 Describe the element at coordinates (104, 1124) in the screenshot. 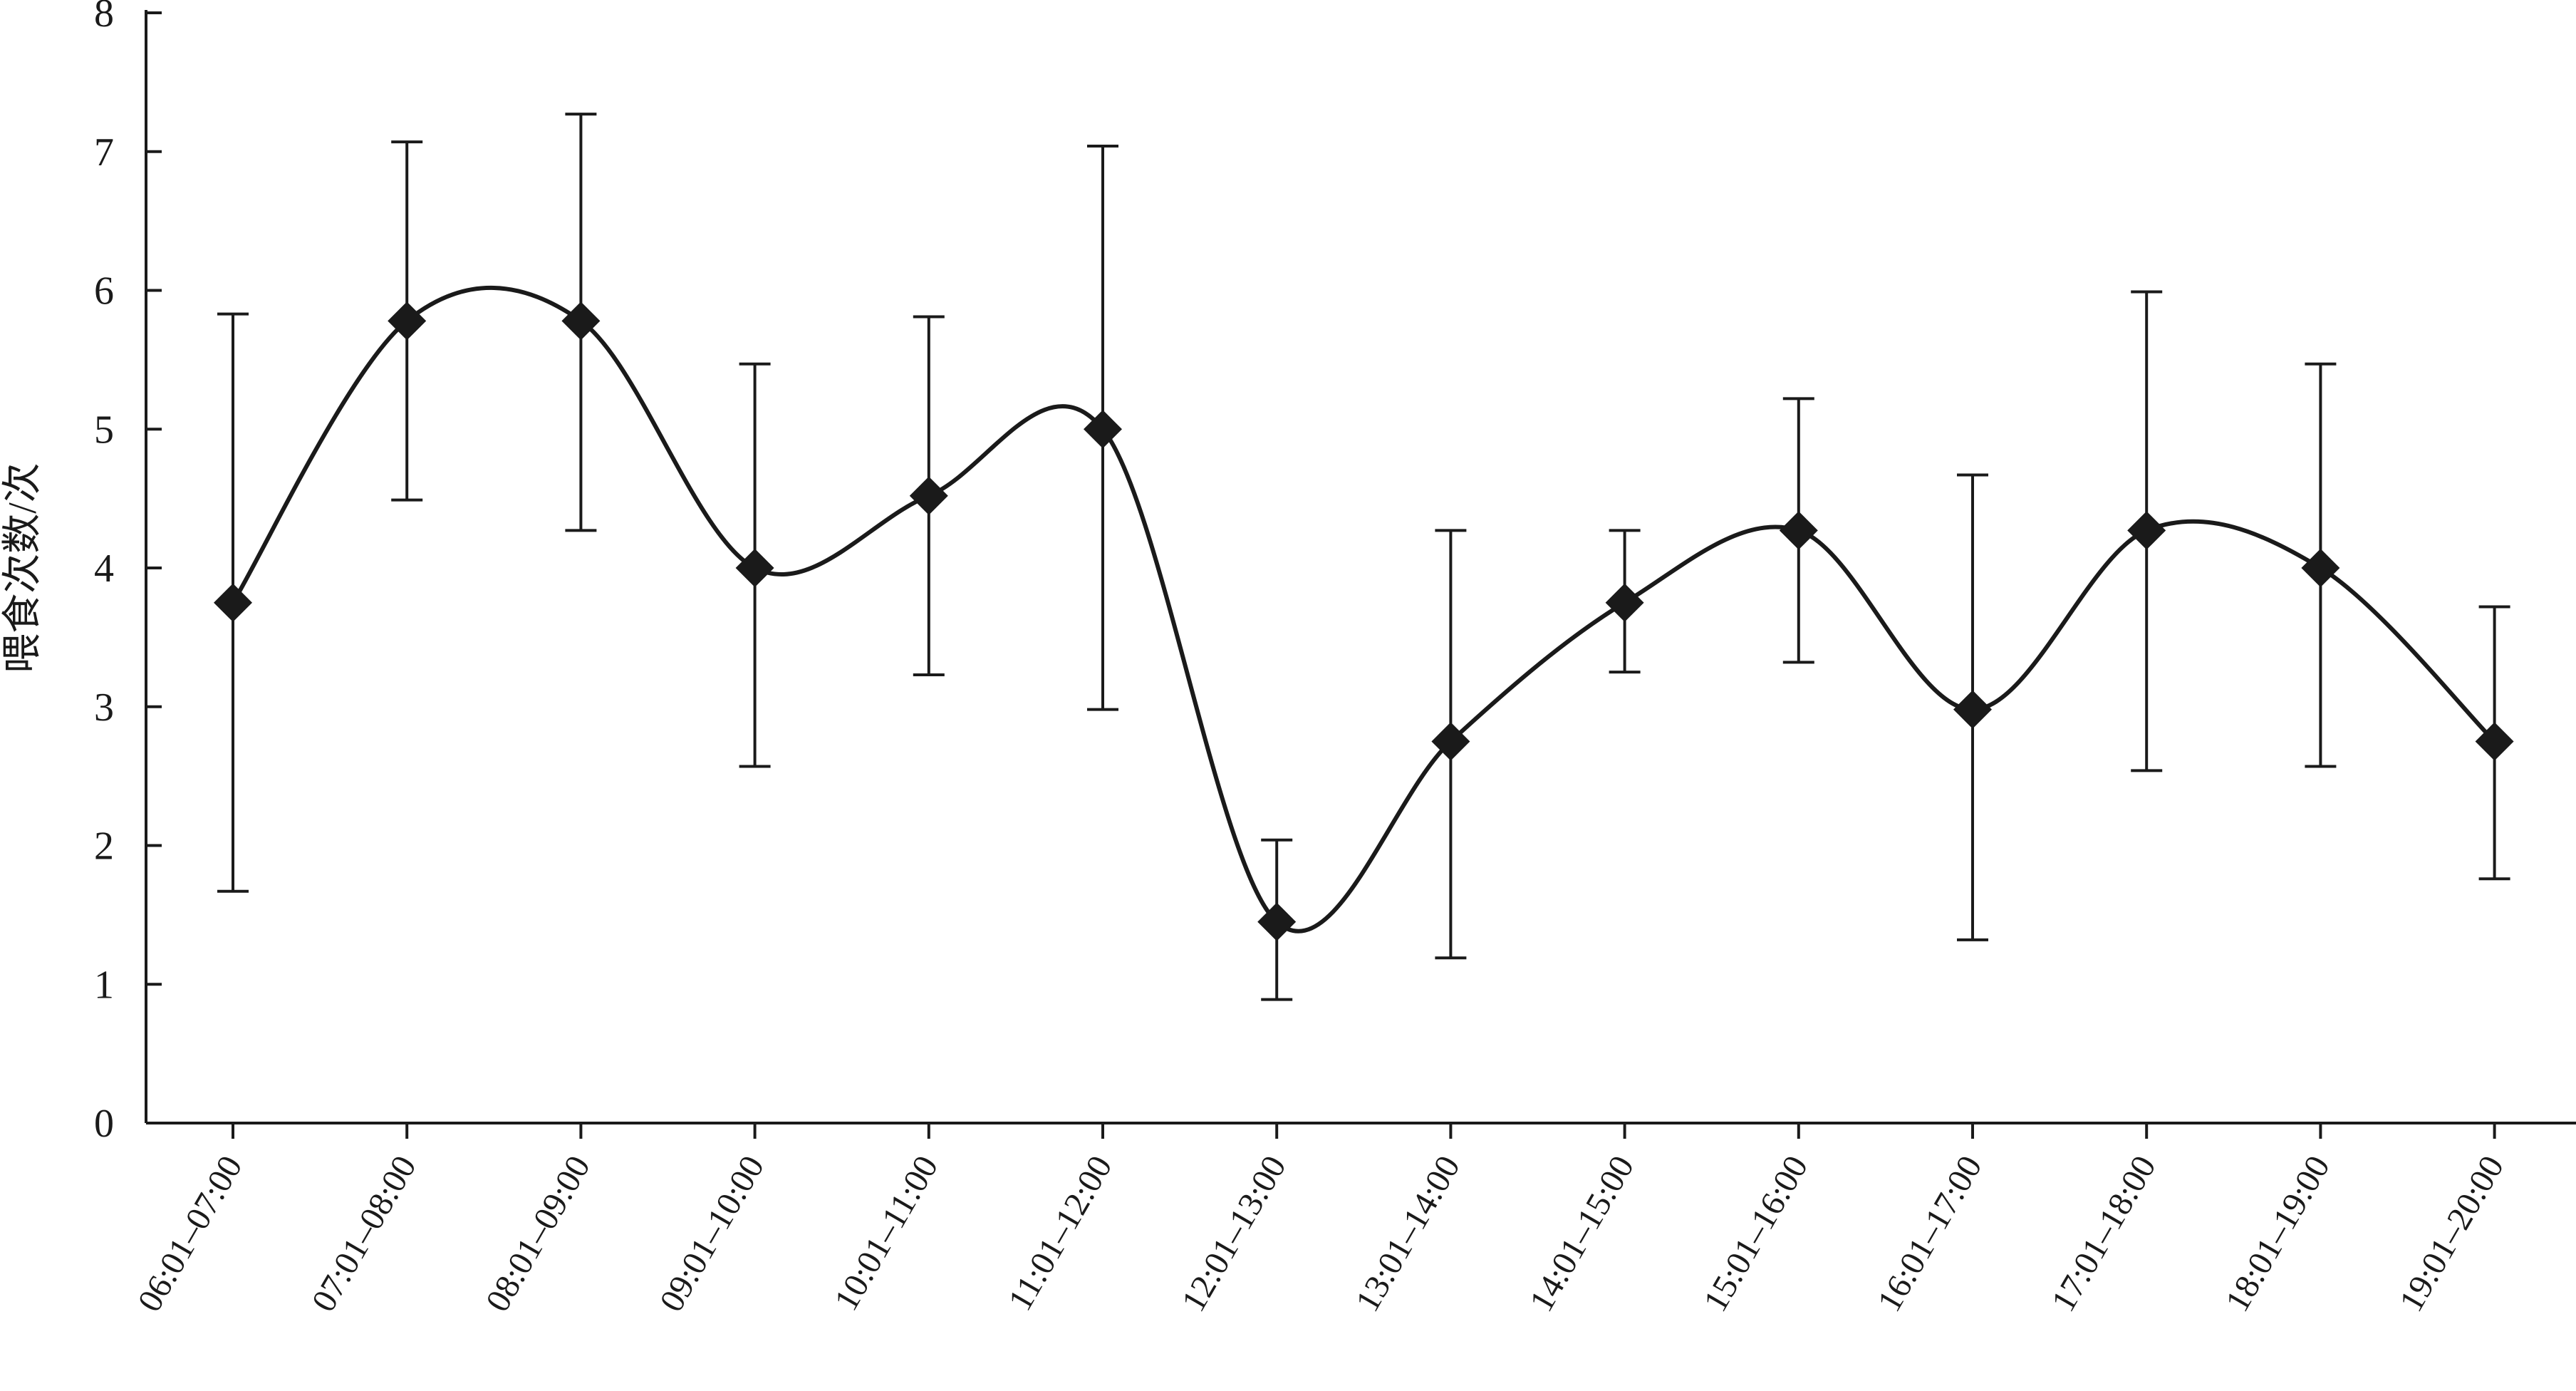

I see `y-tick-label: 0` at that location.